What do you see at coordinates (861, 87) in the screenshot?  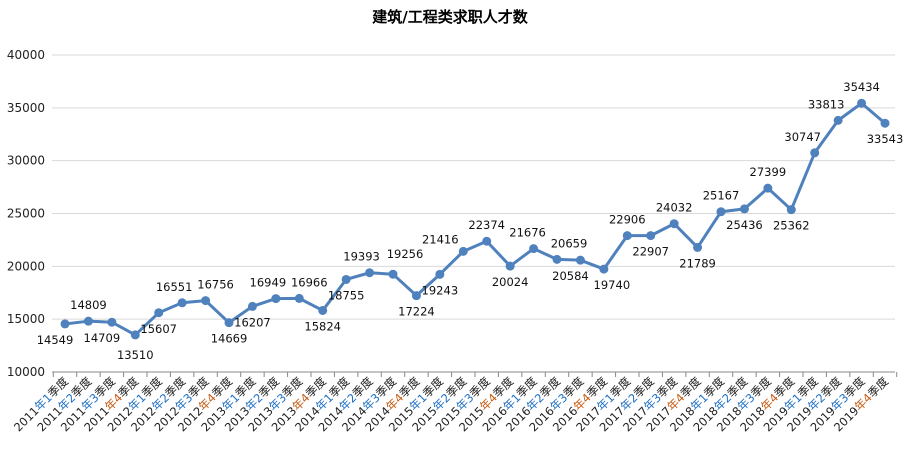 I see `data-label: 35434` at bounding box center [861, 87].